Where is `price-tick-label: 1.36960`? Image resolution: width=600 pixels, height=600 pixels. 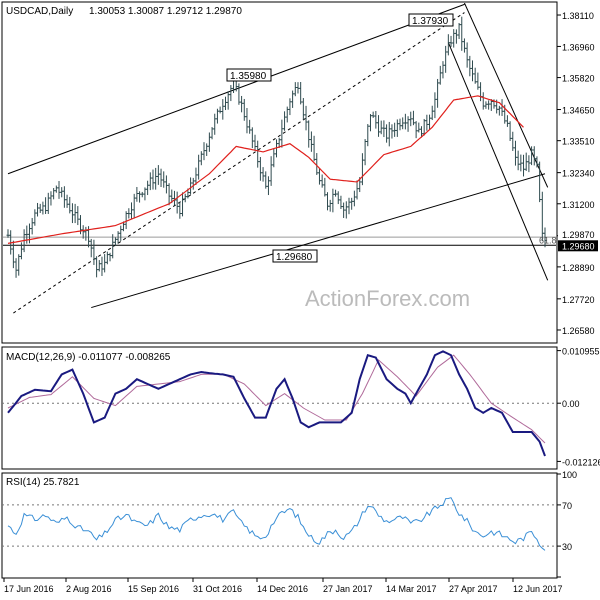
price-tick-label: 1.36960 is located at coordinates (578, 47).